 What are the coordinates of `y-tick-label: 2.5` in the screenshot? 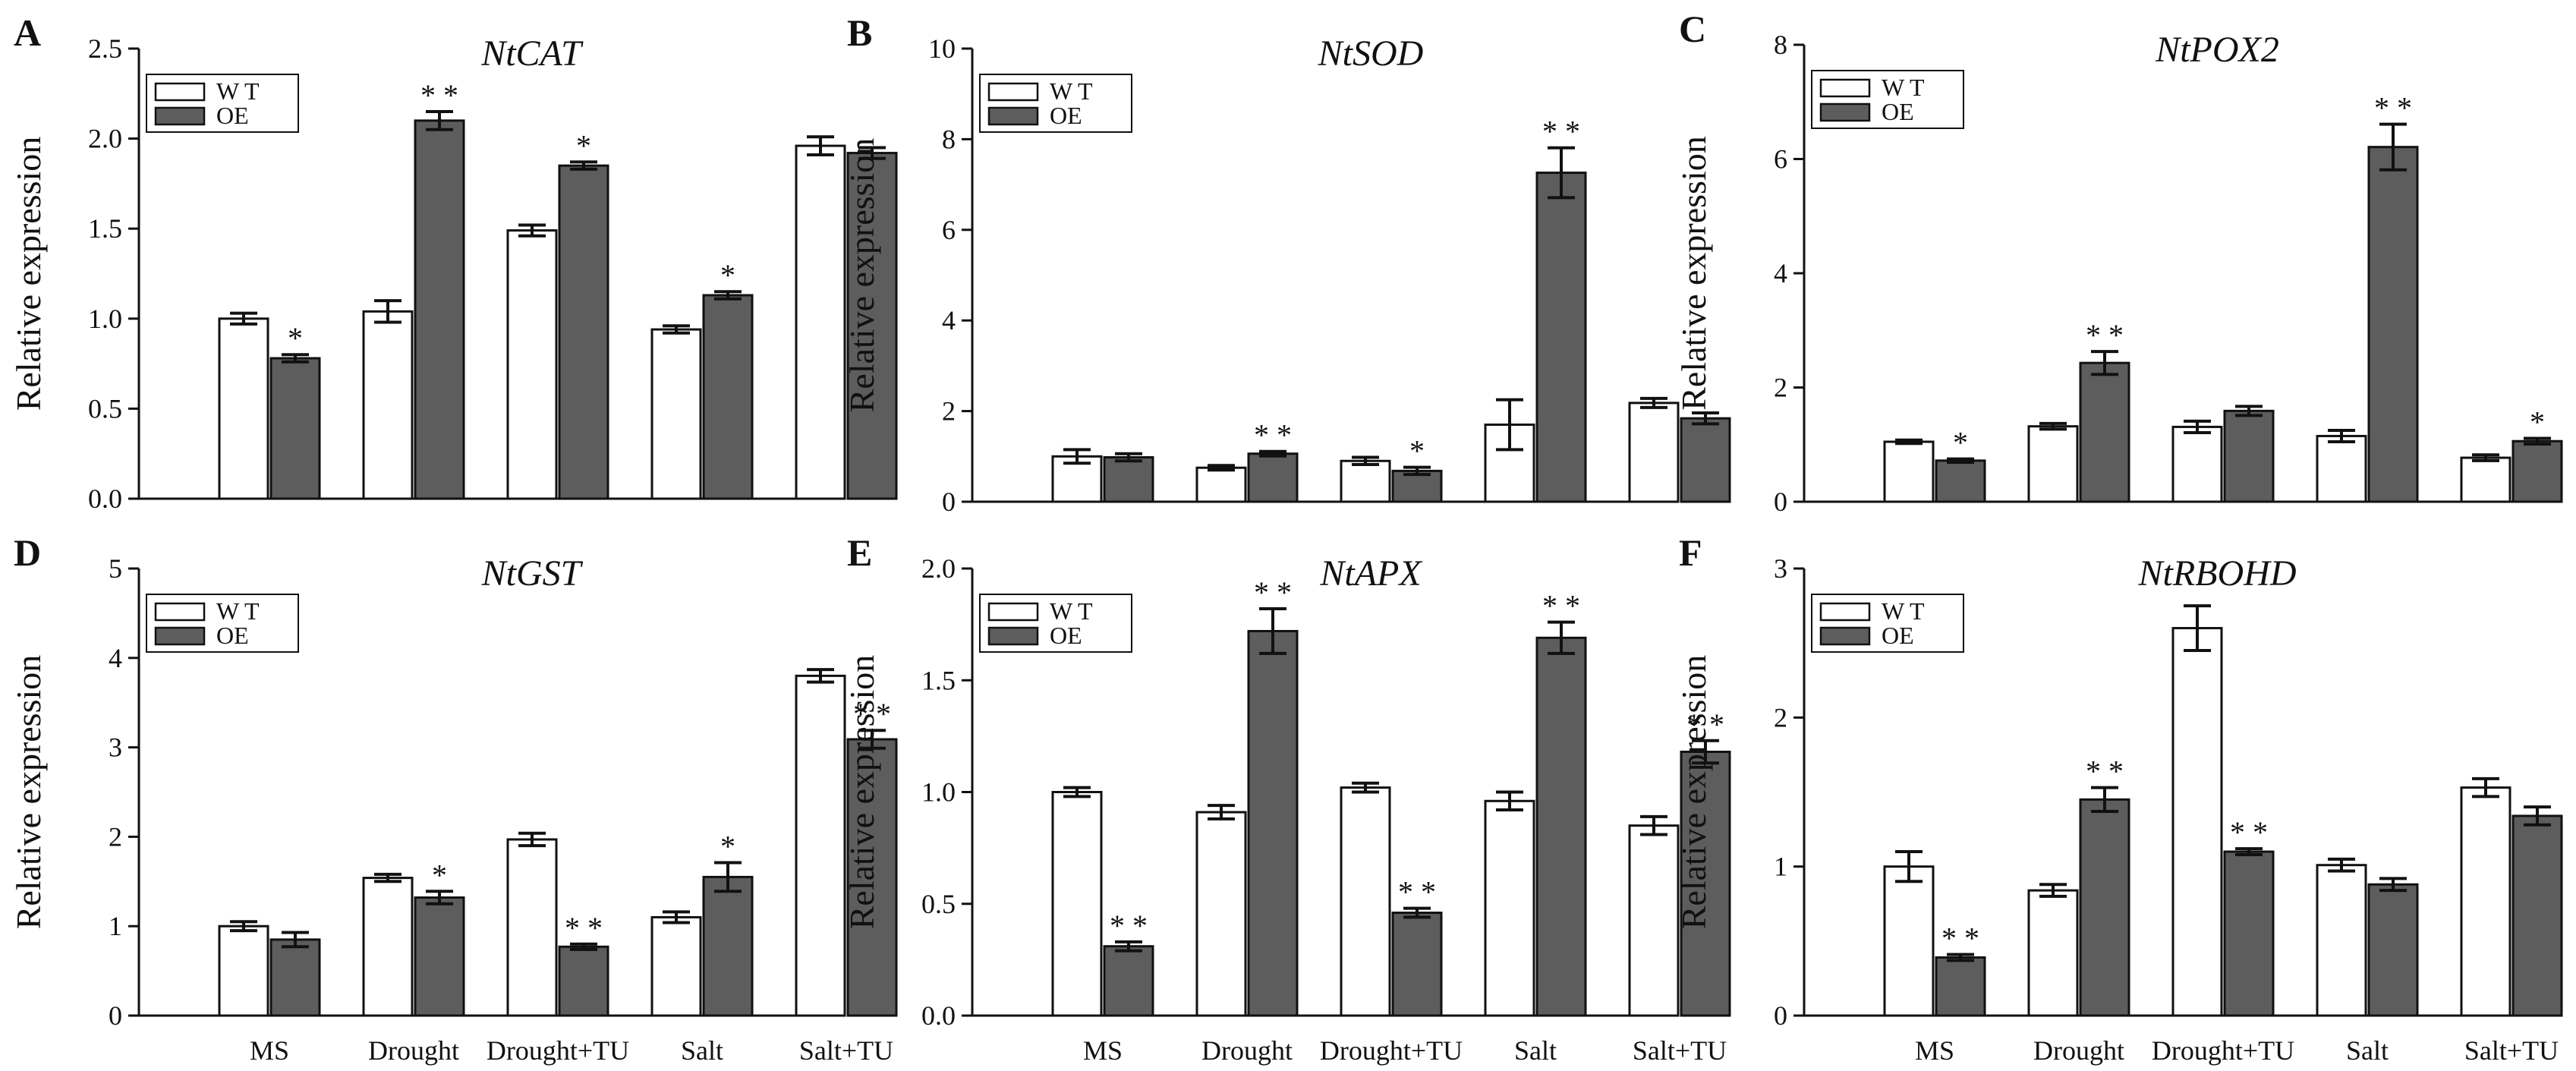 It's located at (105, 48).